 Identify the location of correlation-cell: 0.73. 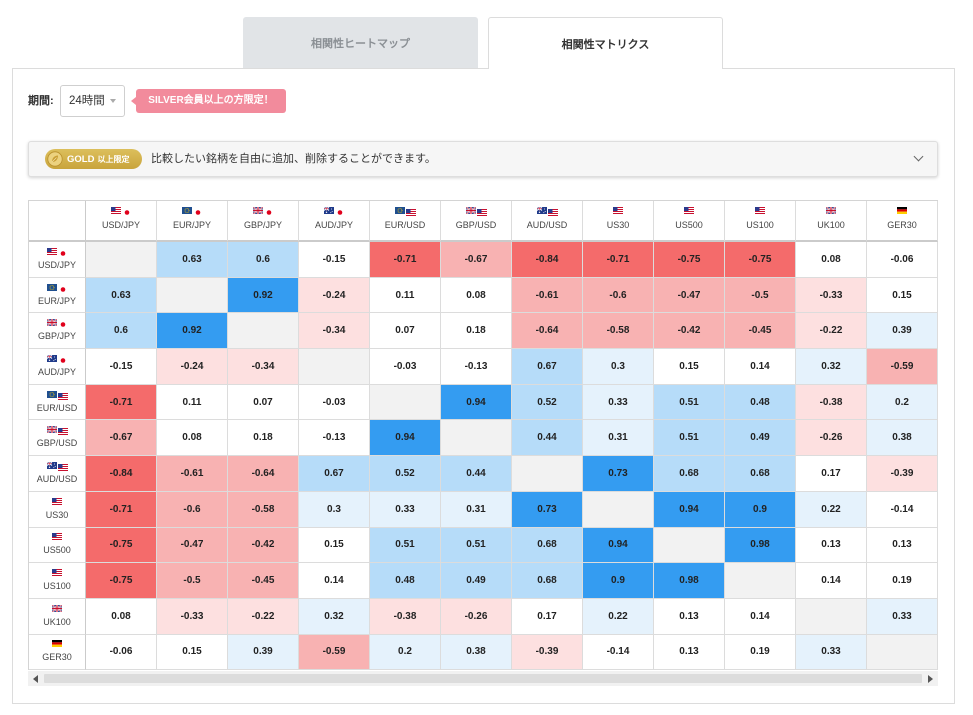
(547, 509).